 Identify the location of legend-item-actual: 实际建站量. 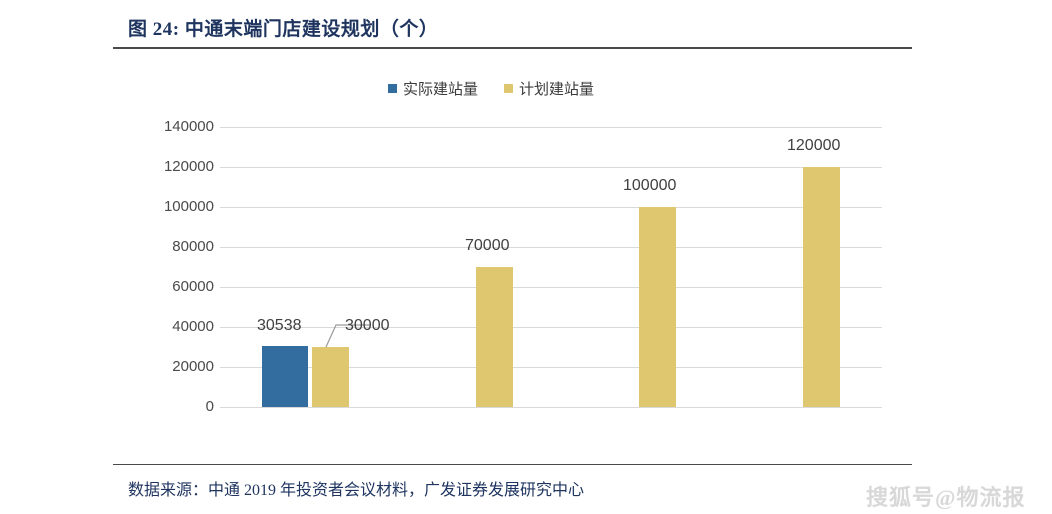
(433, 88).